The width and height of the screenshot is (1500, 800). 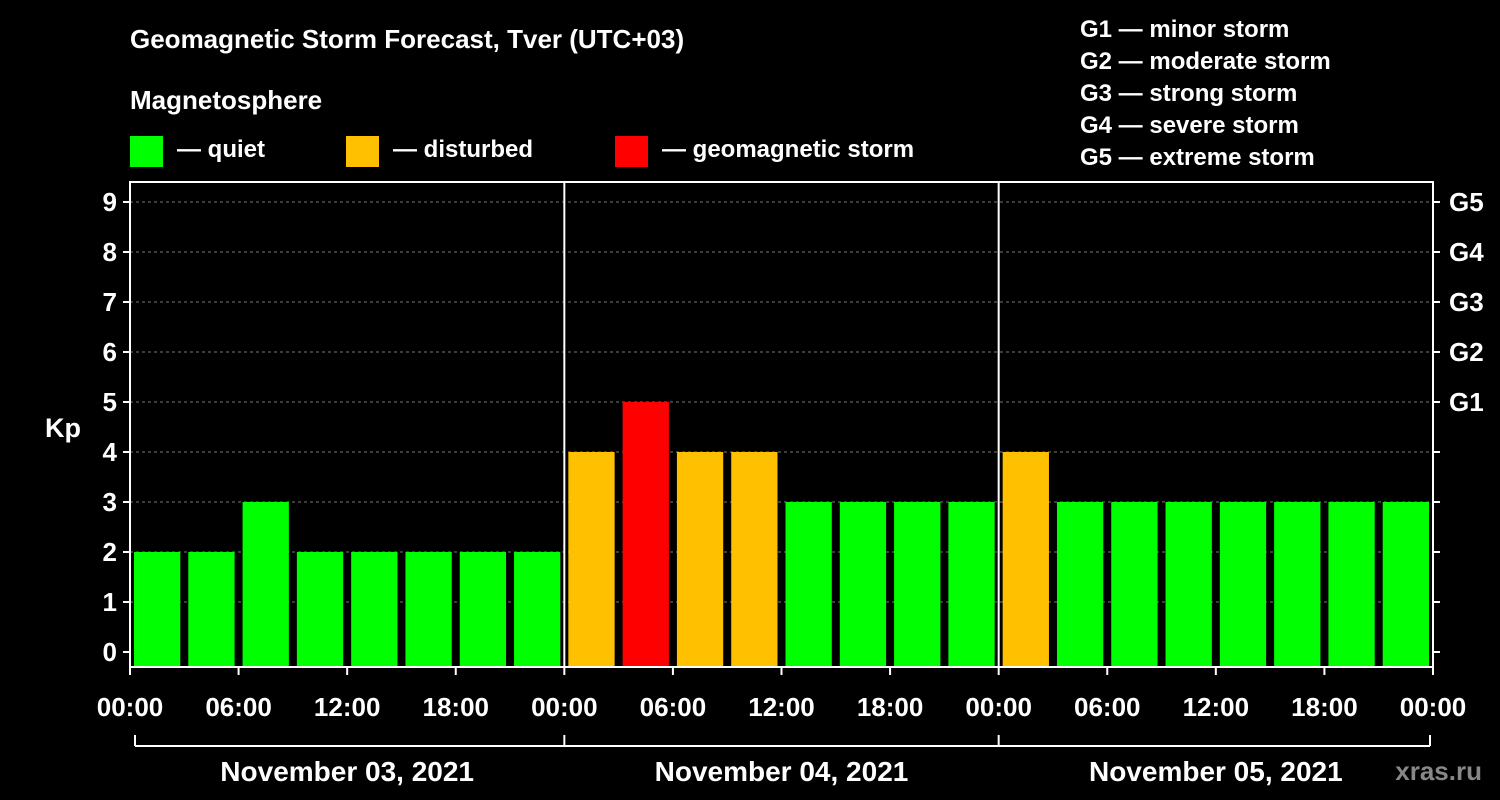 What do you see at coordinates (1466, 302) in the screenshot?
I see `right-tick-label-g3: G3` at bounding box center [1466, 302].